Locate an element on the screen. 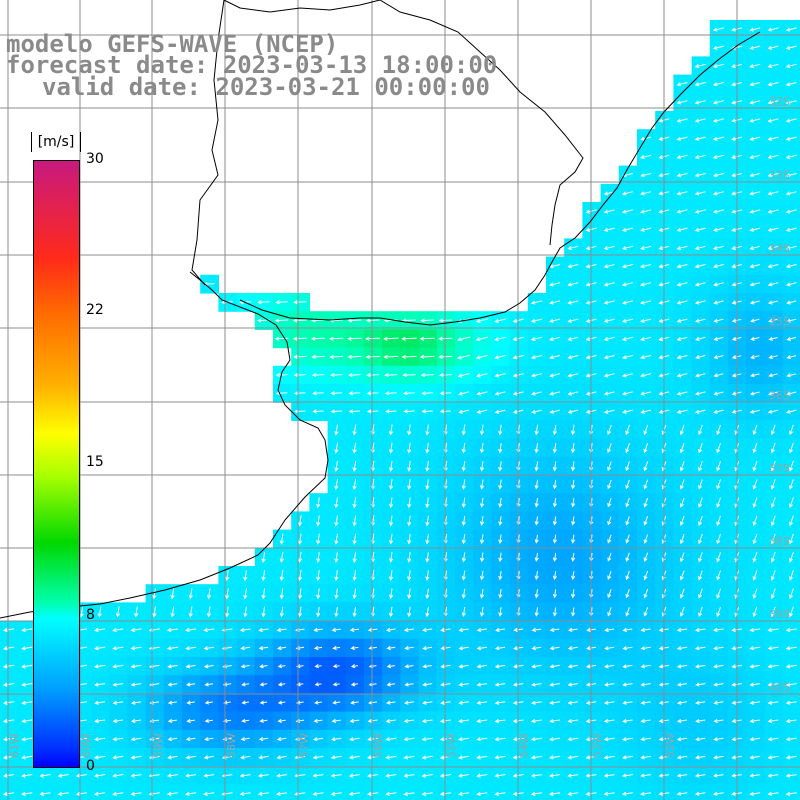 This screenshot has width=800, height=800. colorbar-label-15: 15 is located at coordinates (95, 462).